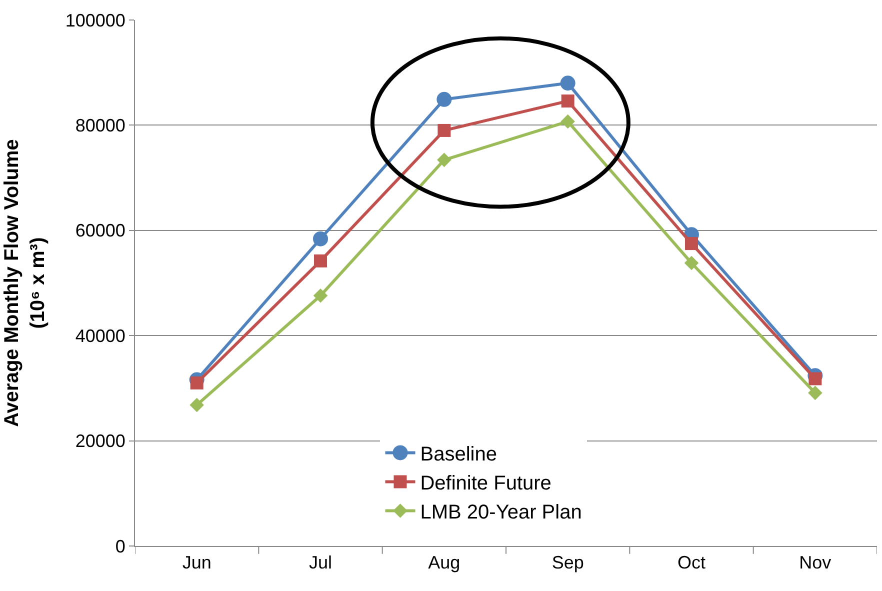 Image resolution: width=882 pixels, height=591 pixels. What do you see at coordinates (95, 20) in the screenshot?
I see `y-tick-label: 100000` at bounding box center [95, 20].